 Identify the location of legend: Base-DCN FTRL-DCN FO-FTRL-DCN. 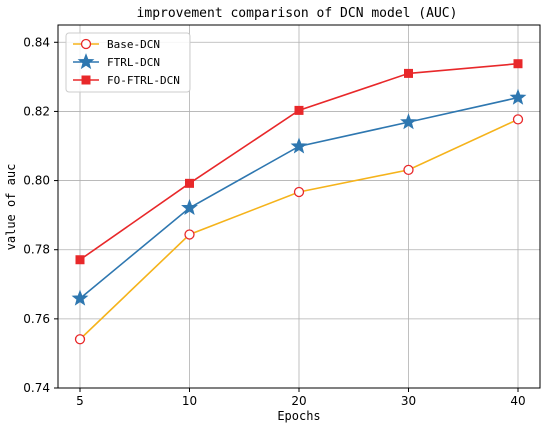
(128, 62).